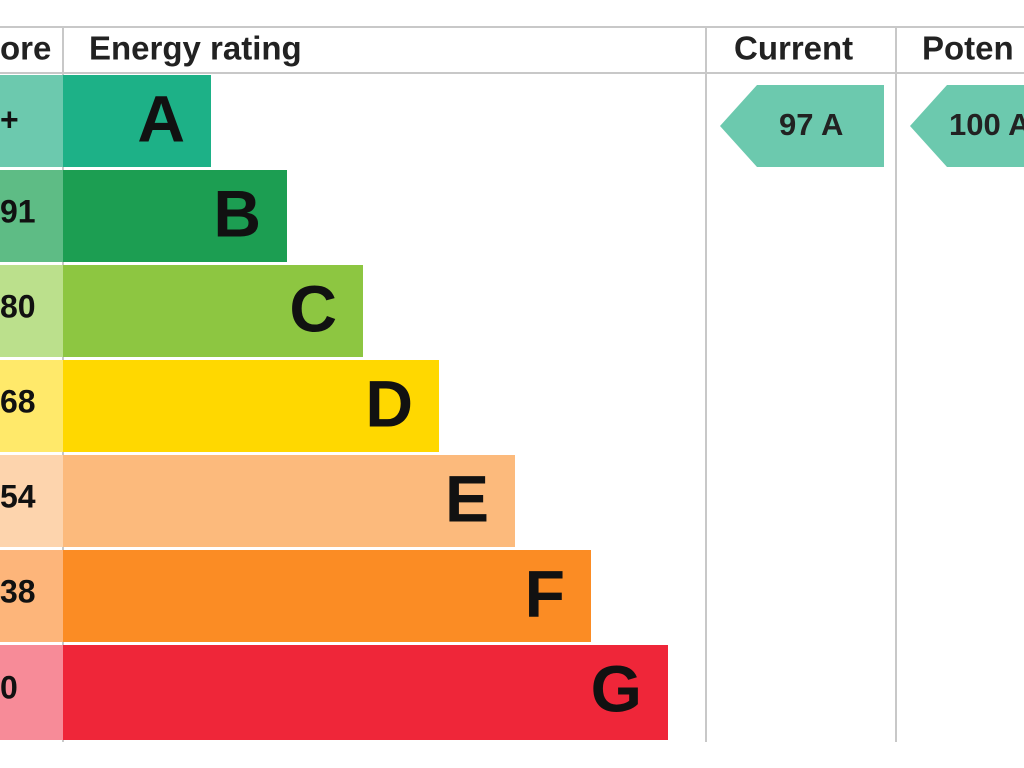 Image resolution: width=1024 pixels, height=768 pixels. I want to click on band-letter: C, so click(313, 308).